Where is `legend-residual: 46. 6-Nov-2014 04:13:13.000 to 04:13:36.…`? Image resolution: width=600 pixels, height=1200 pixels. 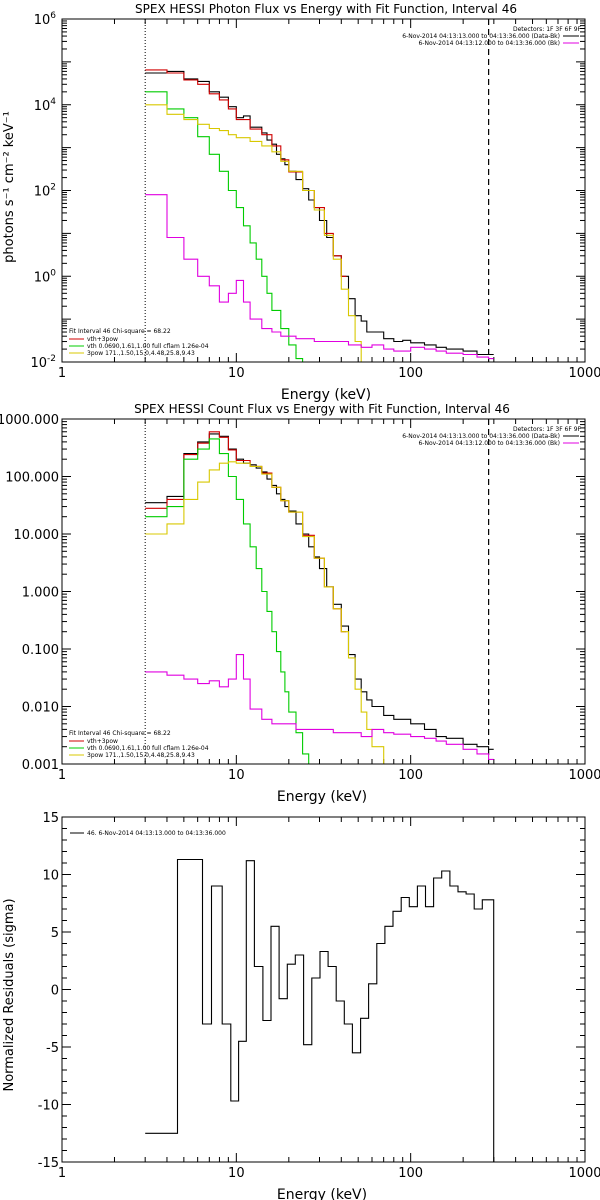
legend-residual: 46. 6-Nov-2014 04:13:13.000 to 04:13:36.… is located at coordinates (156, 833).